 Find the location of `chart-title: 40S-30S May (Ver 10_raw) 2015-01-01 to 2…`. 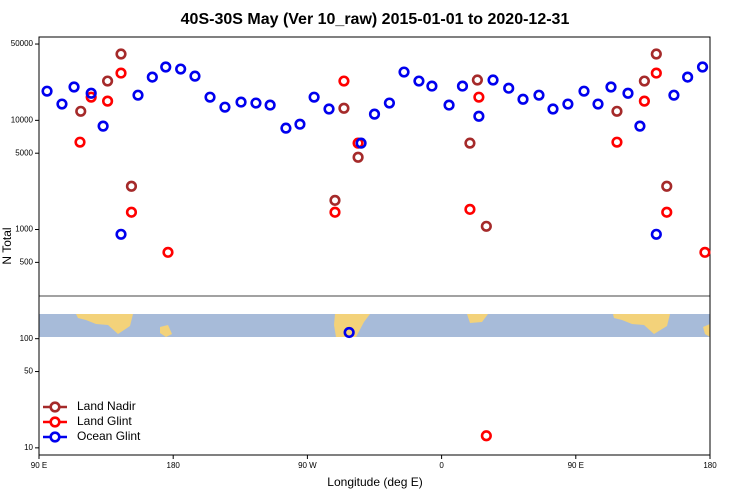

chart-title: 40S-30S May (Ver 10_raw) 2015-01-01 to 2… is located at coordinates (375, 19).